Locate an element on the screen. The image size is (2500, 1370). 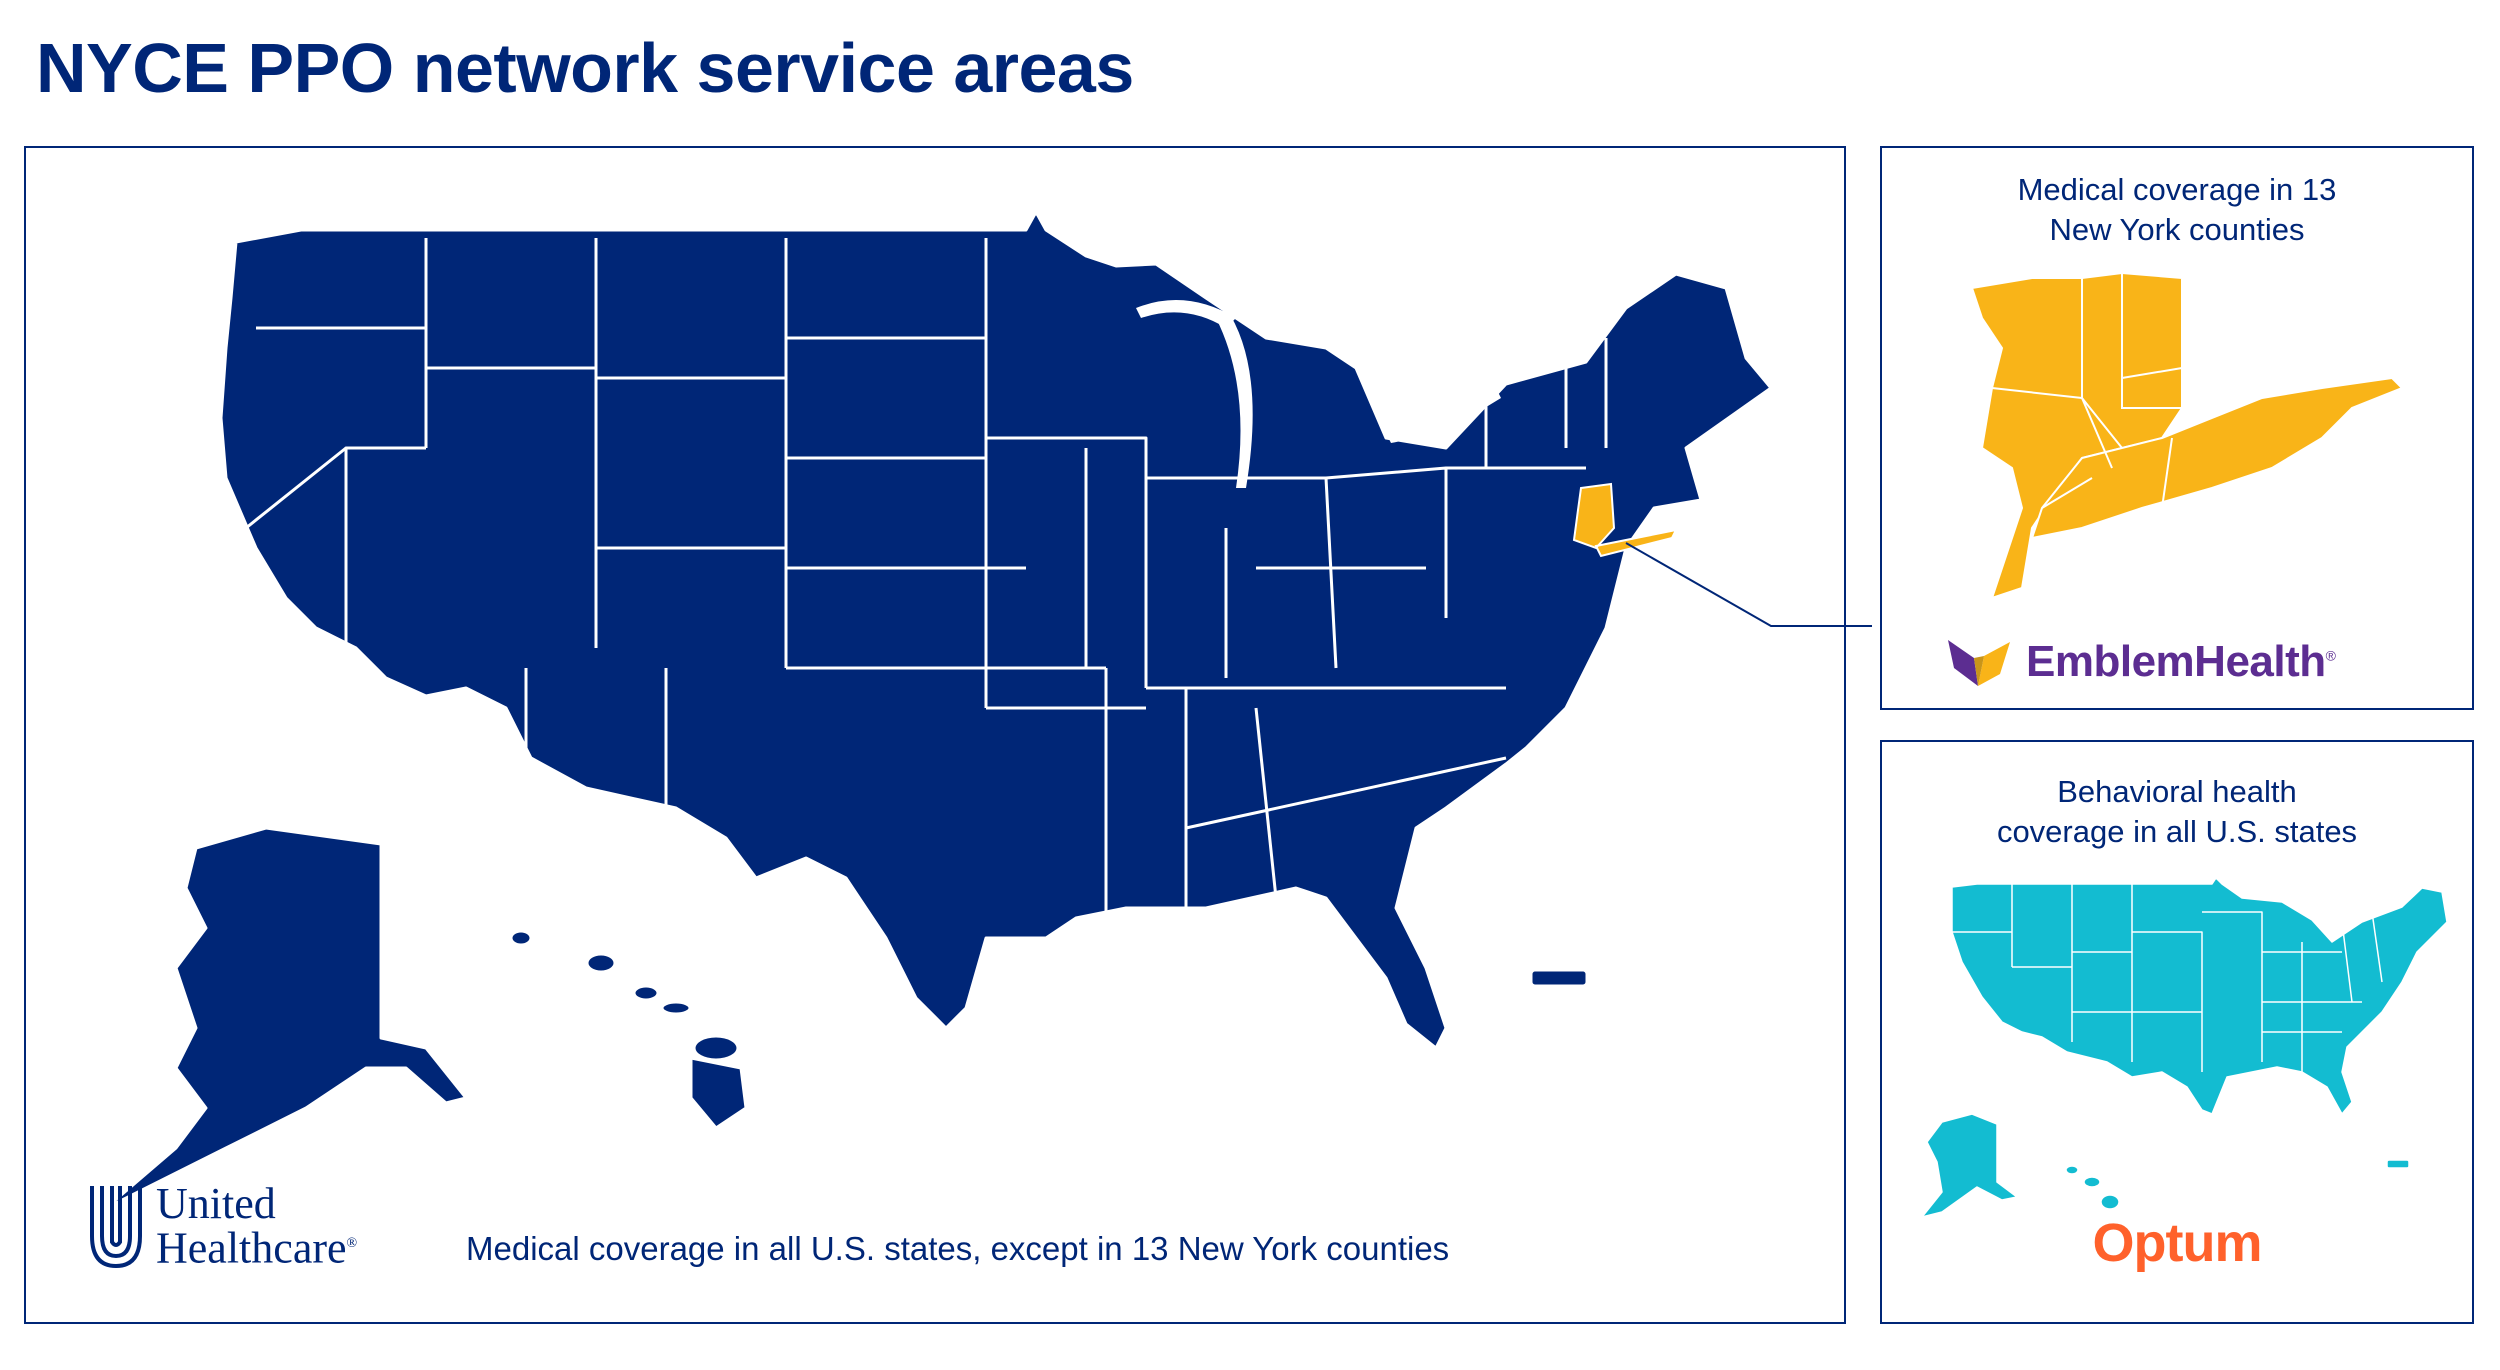
emblemhealth-logo: EmblemHealth® is located at coordinates (2140, 662).